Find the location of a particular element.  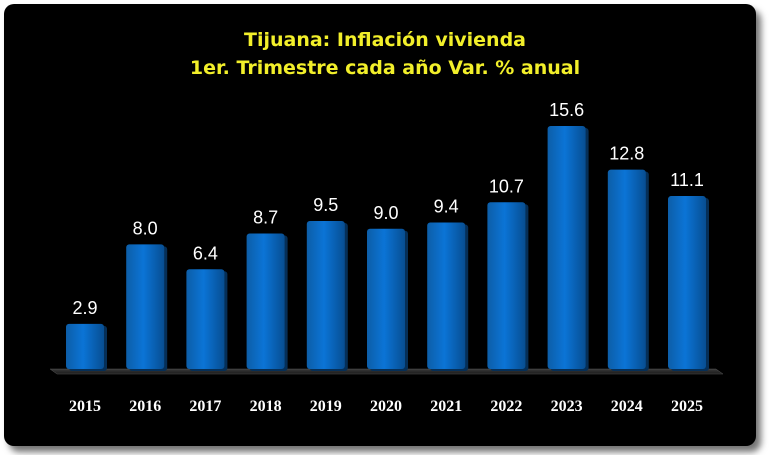

bar-2022 is located at coordinates (506, 285).